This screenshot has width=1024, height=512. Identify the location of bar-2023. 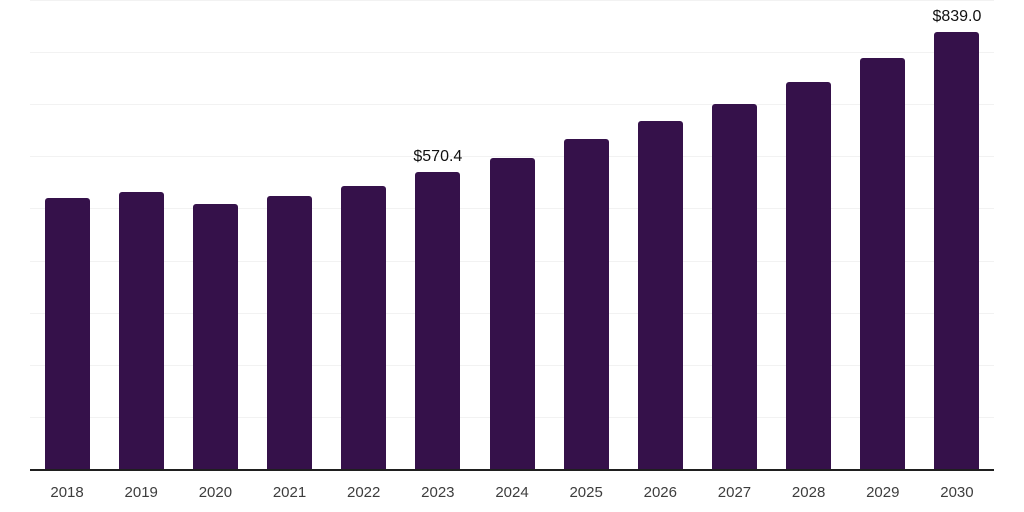
(438, 320).